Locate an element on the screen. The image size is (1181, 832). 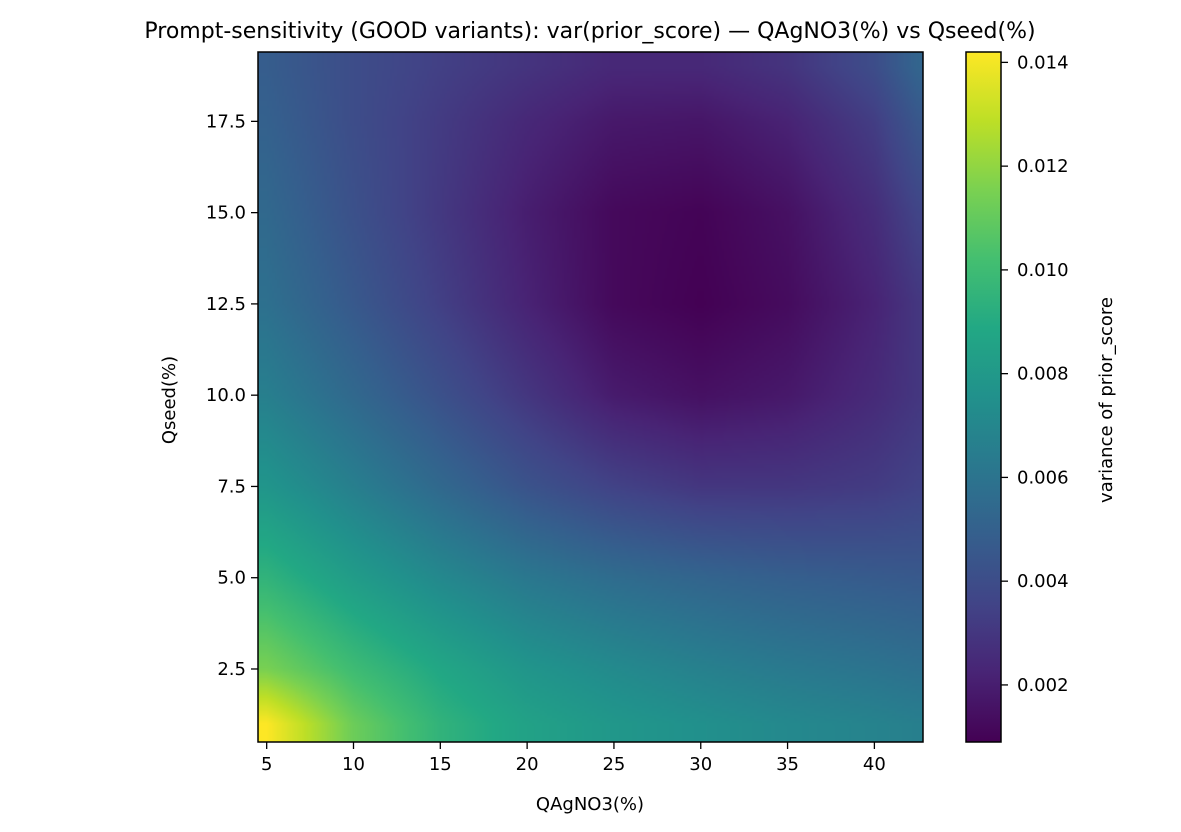
colorbar-ticks: 0.002 0.004 0.006 0.008 0.010 0.012 0.014 is located at coordinates (1035, 374).